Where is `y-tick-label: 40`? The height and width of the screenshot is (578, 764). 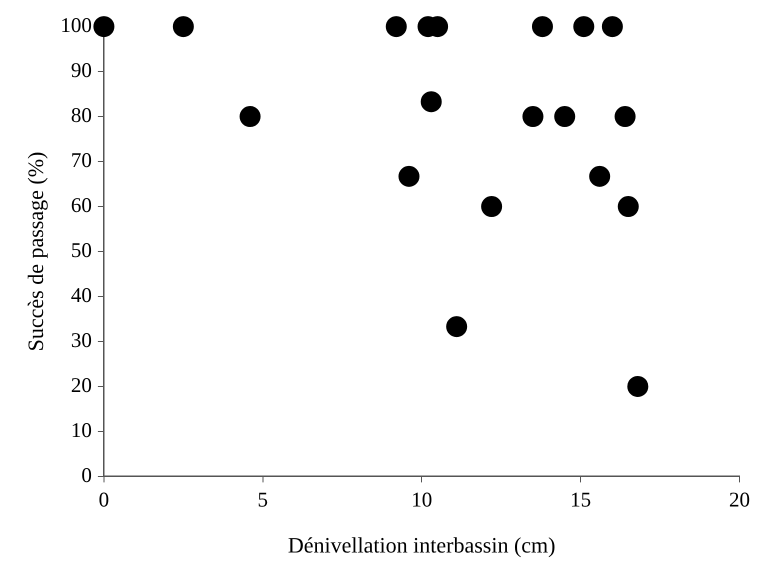 y-tick-label: 40 is located at coordinates (81, 294).